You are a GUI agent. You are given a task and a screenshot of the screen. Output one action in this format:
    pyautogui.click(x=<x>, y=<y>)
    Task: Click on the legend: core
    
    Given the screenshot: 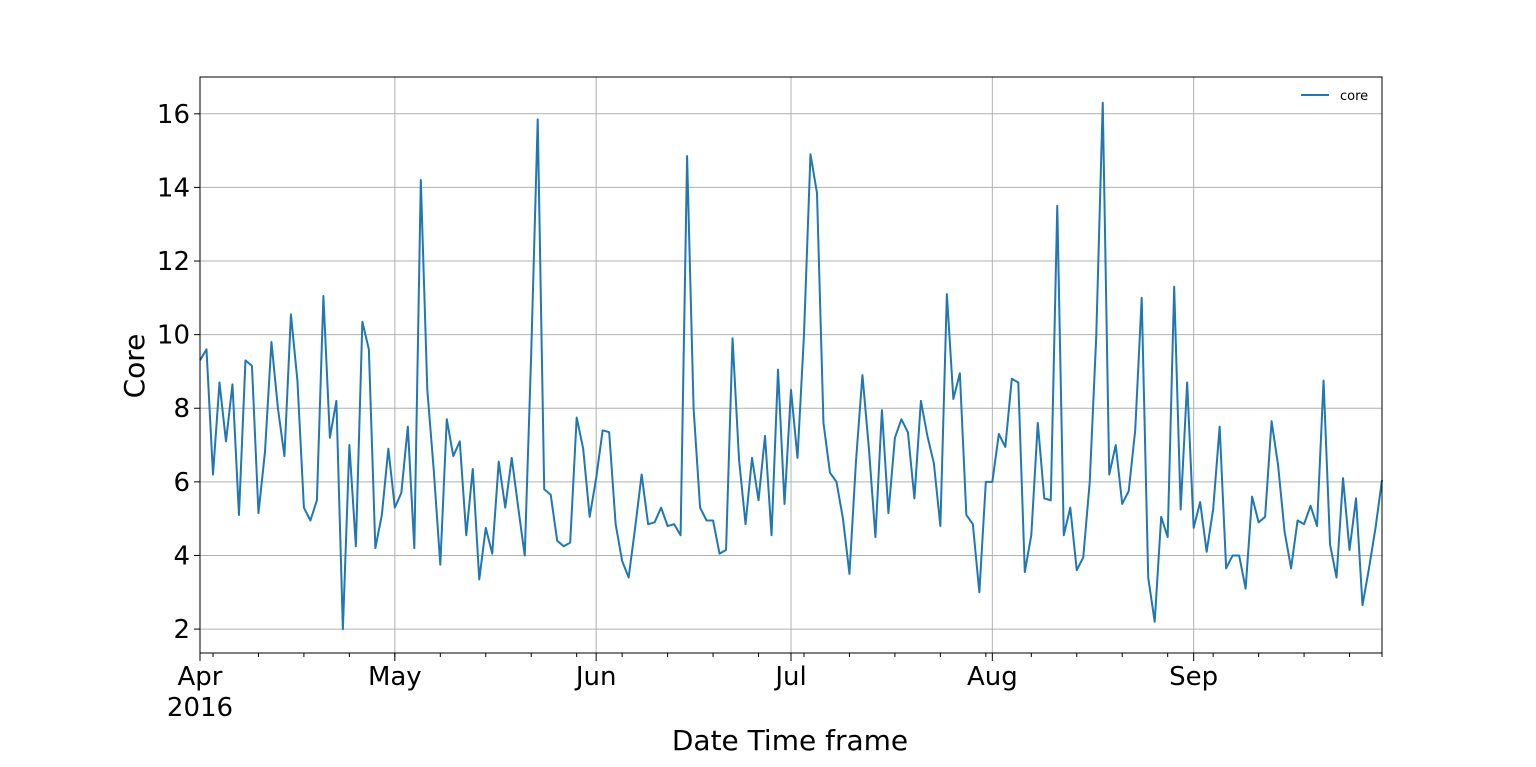 What is the action you would take?
    pyautogui.click(x=1334, y=96)
    